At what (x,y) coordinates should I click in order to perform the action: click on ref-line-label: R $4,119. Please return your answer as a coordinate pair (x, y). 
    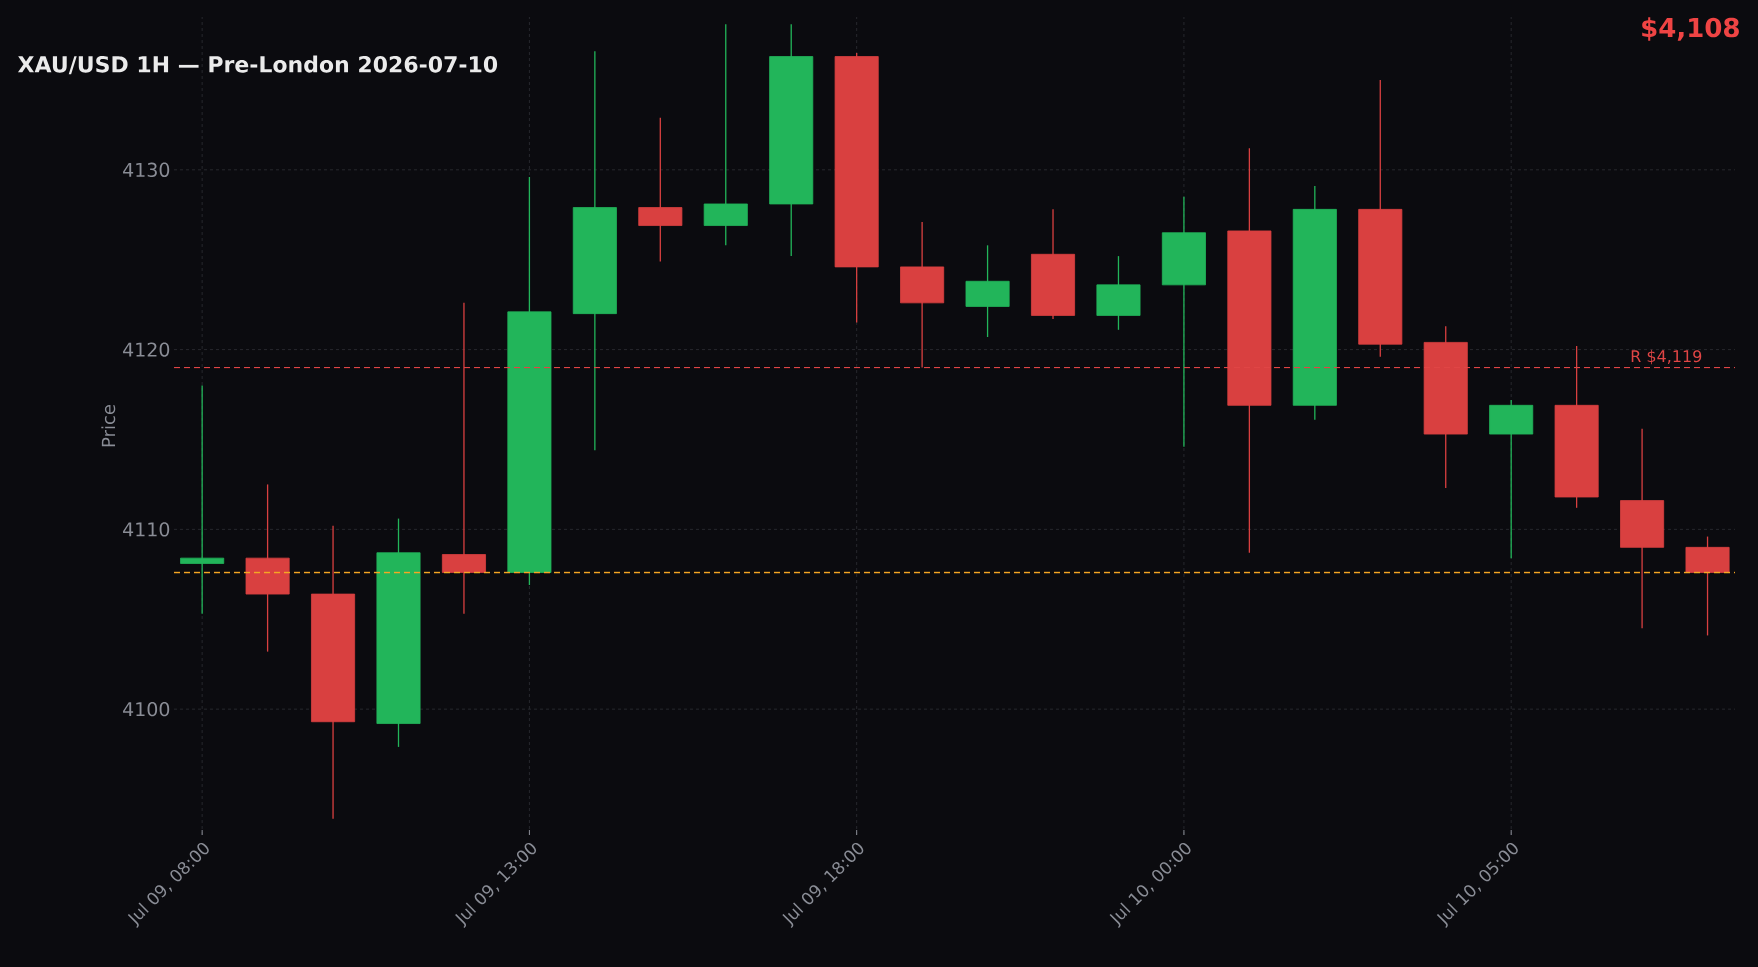
    Looking at the image, I should click on (1666, 357).